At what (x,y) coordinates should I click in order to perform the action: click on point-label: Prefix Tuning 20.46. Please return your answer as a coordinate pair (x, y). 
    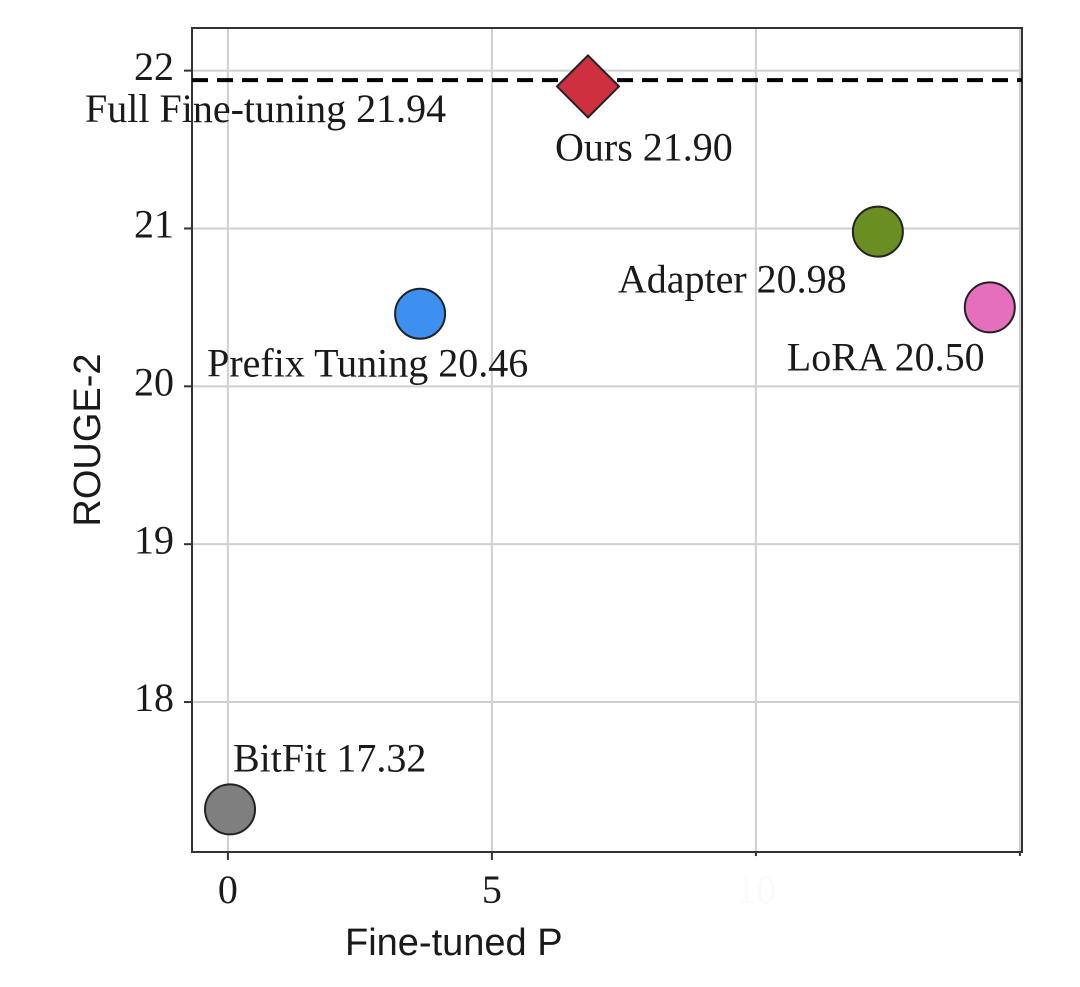
    Looking at the image, I should click on (367, 363).